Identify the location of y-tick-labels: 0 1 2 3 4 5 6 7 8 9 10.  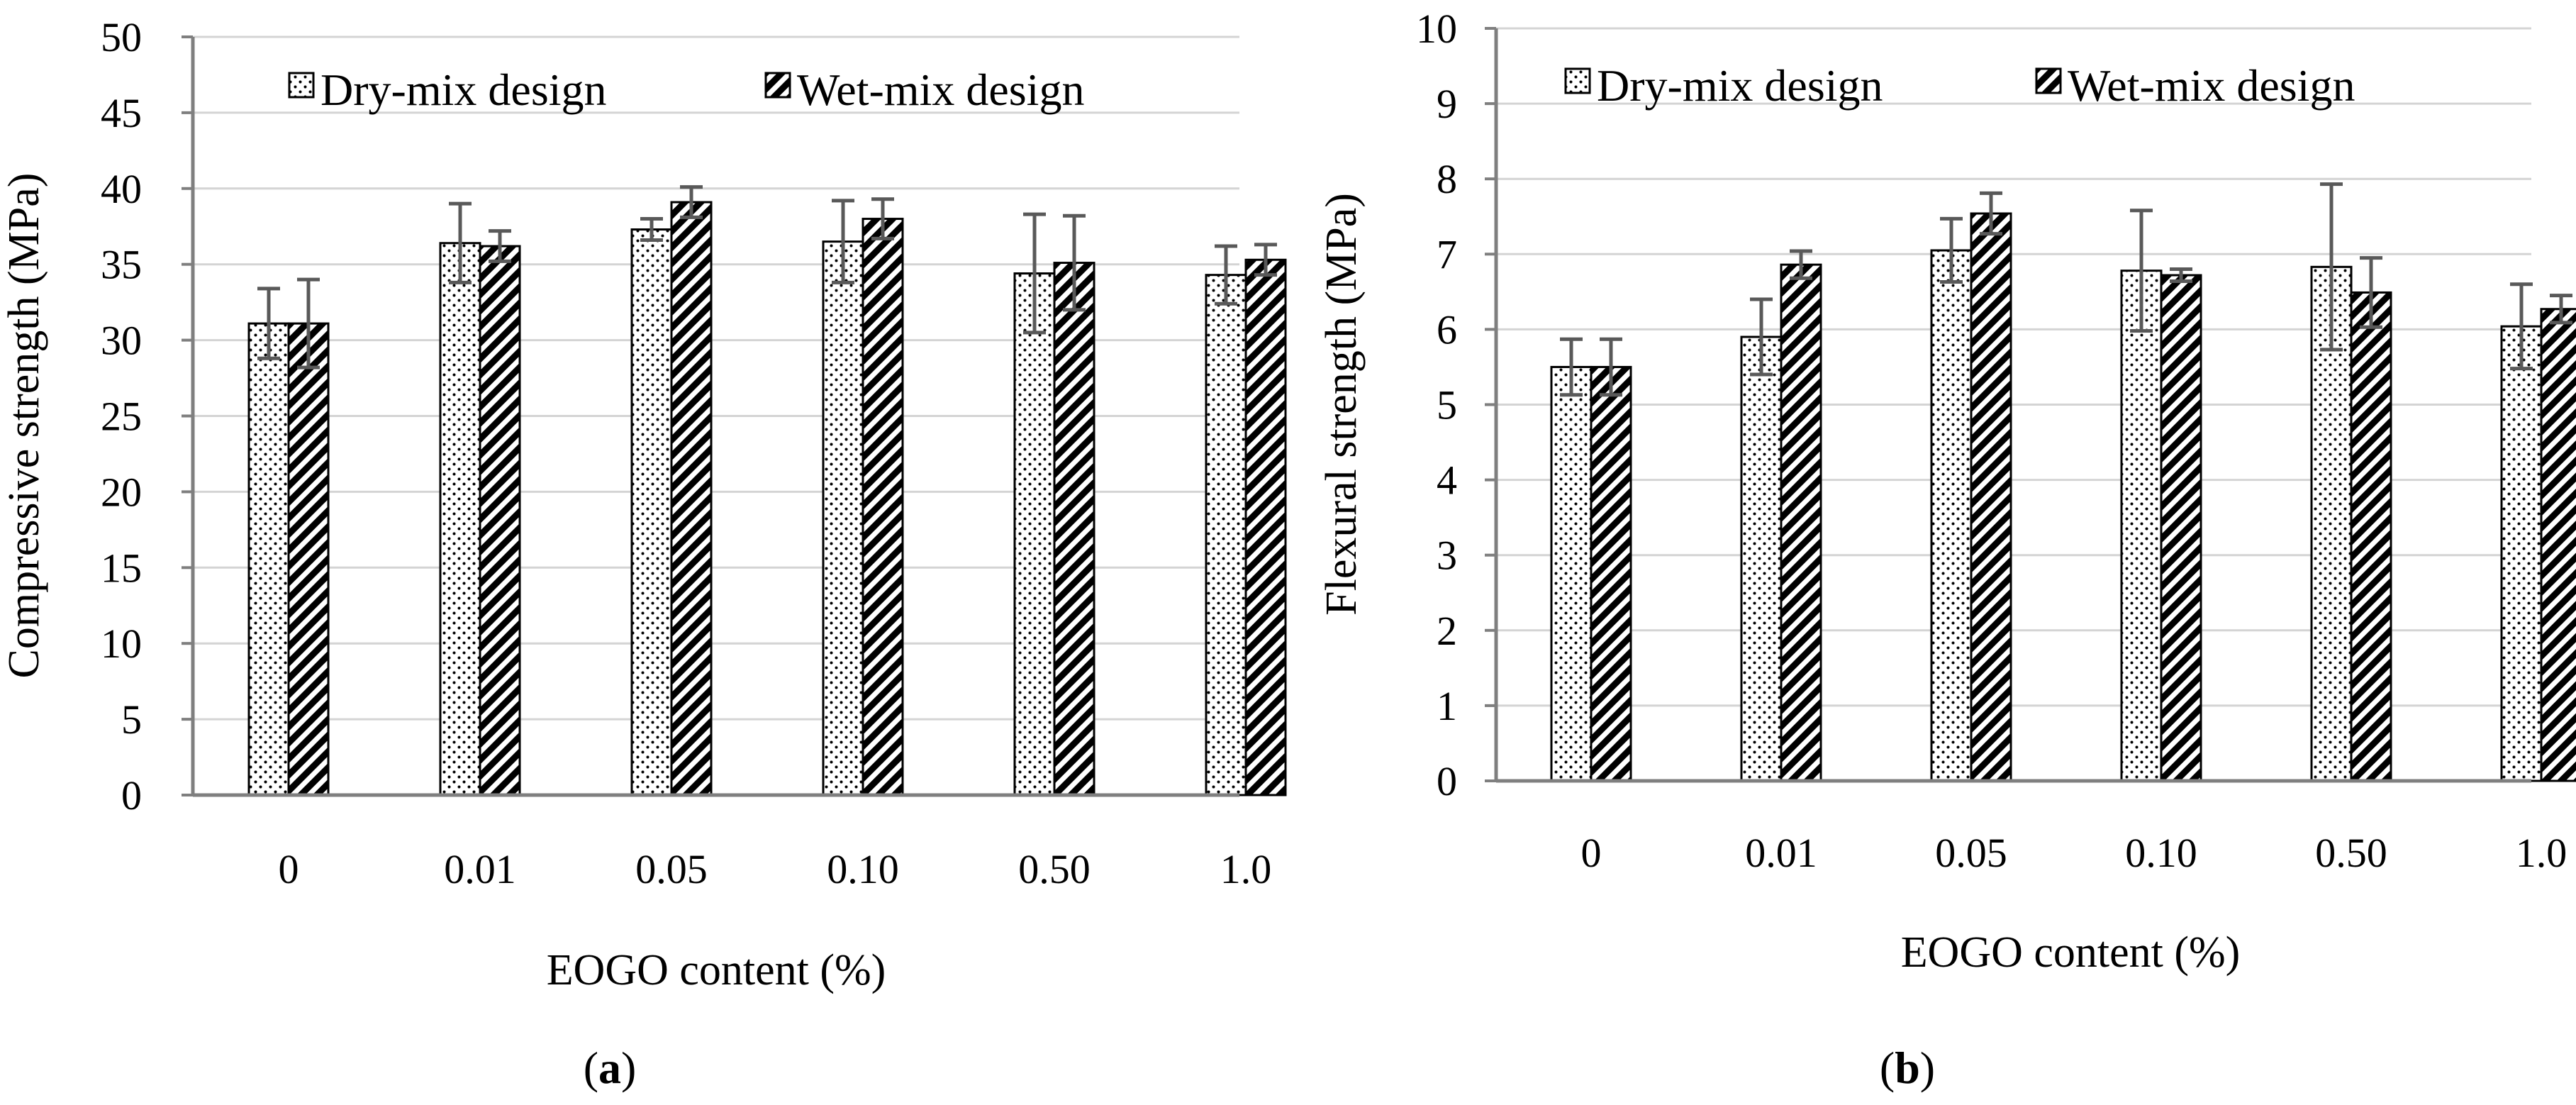
(1436, 405).